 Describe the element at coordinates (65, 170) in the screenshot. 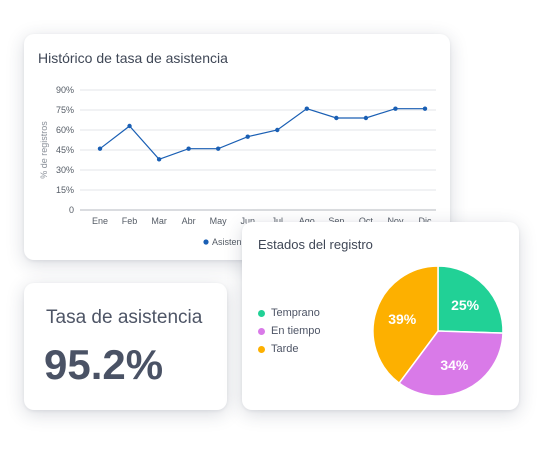

I see `y-tick-label: 30%` at that location.